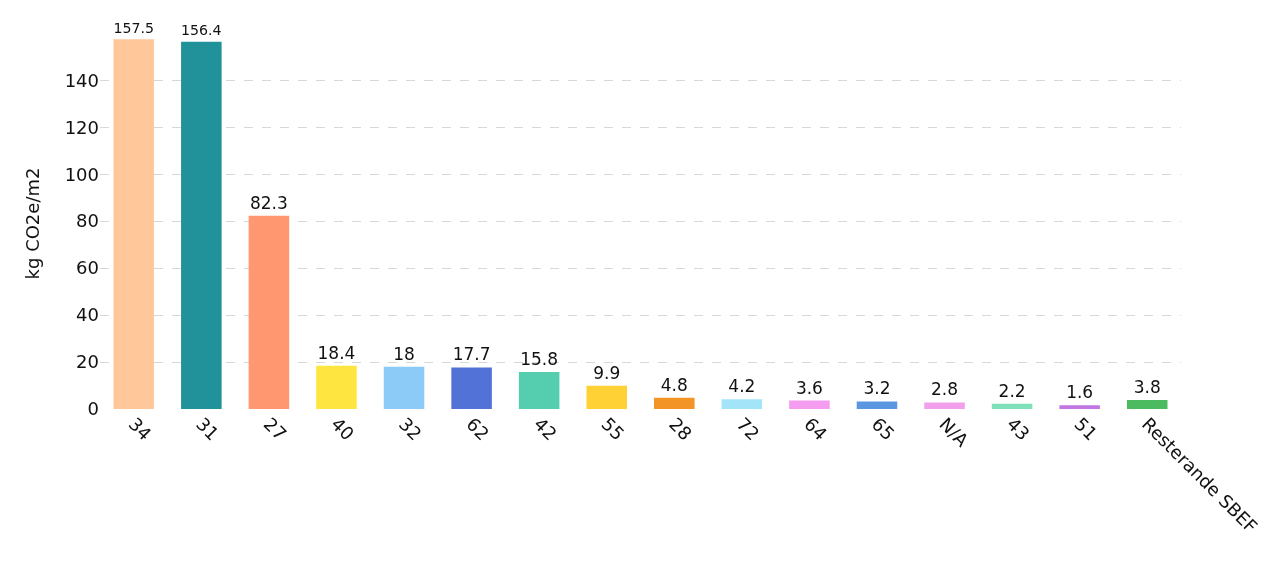  Describe the element at coordinates (87, 268) in the screenshot. I see `y-tick-label: 60` at that location.